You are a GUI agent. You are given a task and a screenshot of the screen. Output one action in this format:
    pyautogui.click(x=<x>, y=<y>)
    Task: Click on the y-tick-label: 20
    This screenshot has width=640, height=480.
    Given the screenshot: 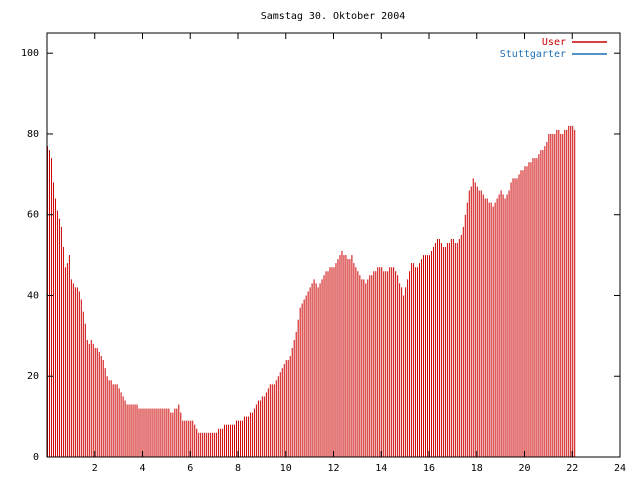 What is the action you would take?
    pyautogui.click(x=33, y=376)
    